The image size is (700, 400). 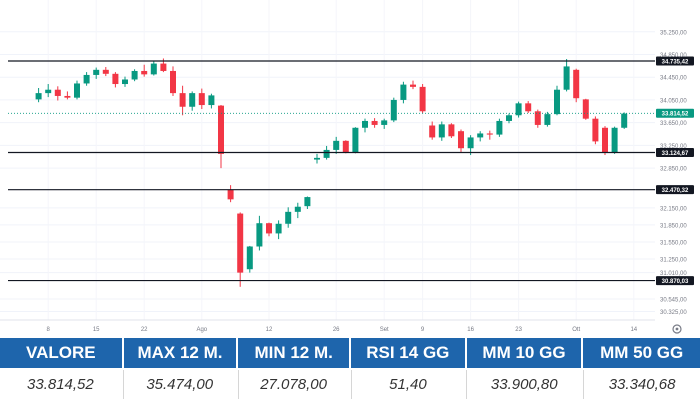 I want to click on x-tick-label: Ott, so click(x=576, y=330).